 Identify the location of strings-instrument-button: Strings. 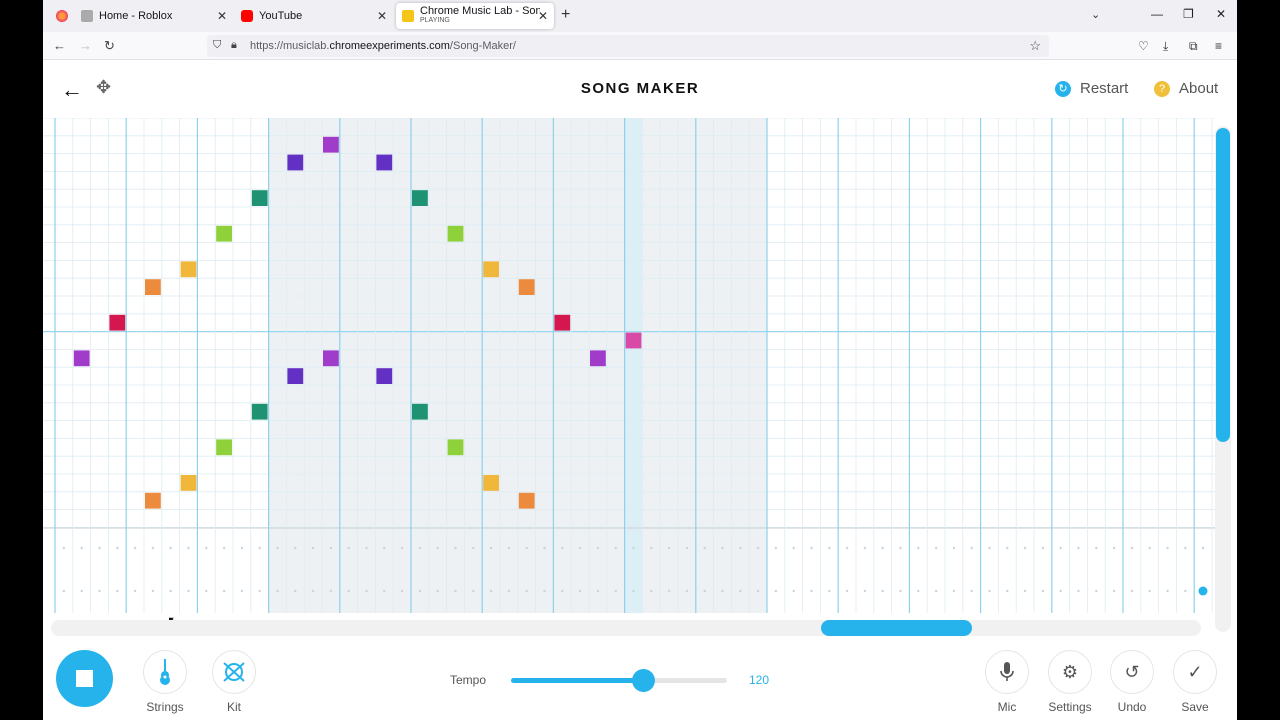
(165, 682).